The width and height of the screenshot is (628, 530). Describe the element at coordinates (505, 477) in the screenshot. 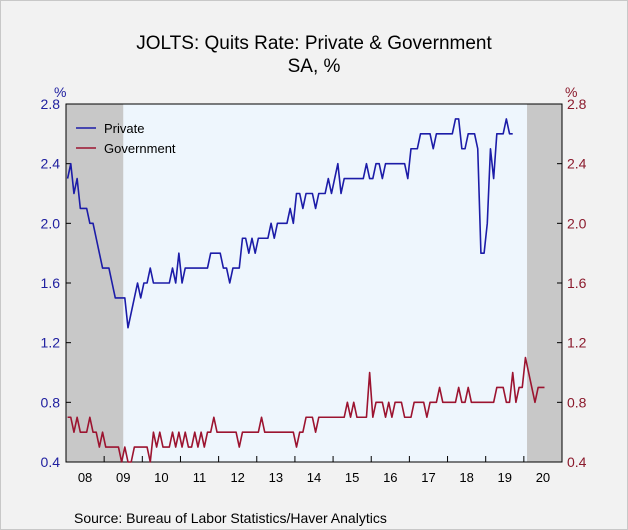

I see `x-tick-label: 19` at that location.